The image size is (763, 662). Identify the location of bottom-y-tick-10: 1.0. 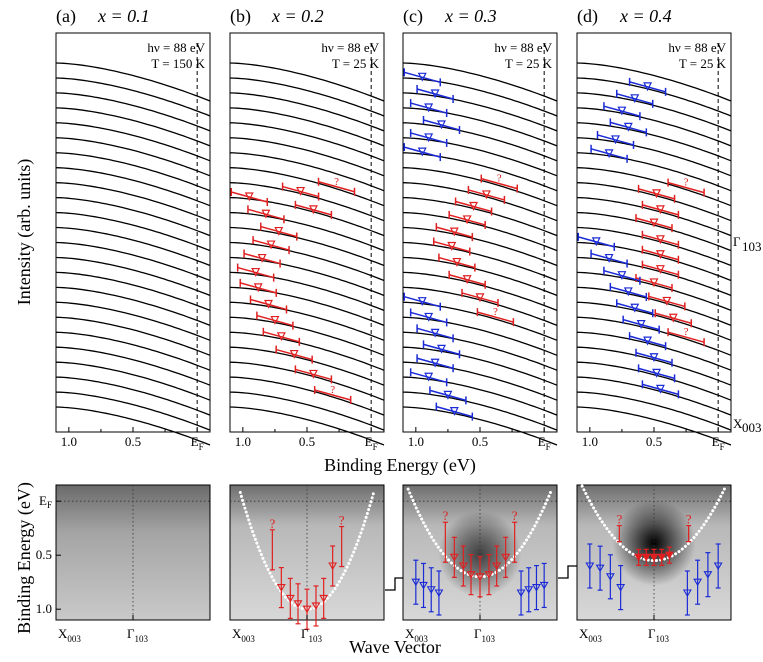
(44, 608).